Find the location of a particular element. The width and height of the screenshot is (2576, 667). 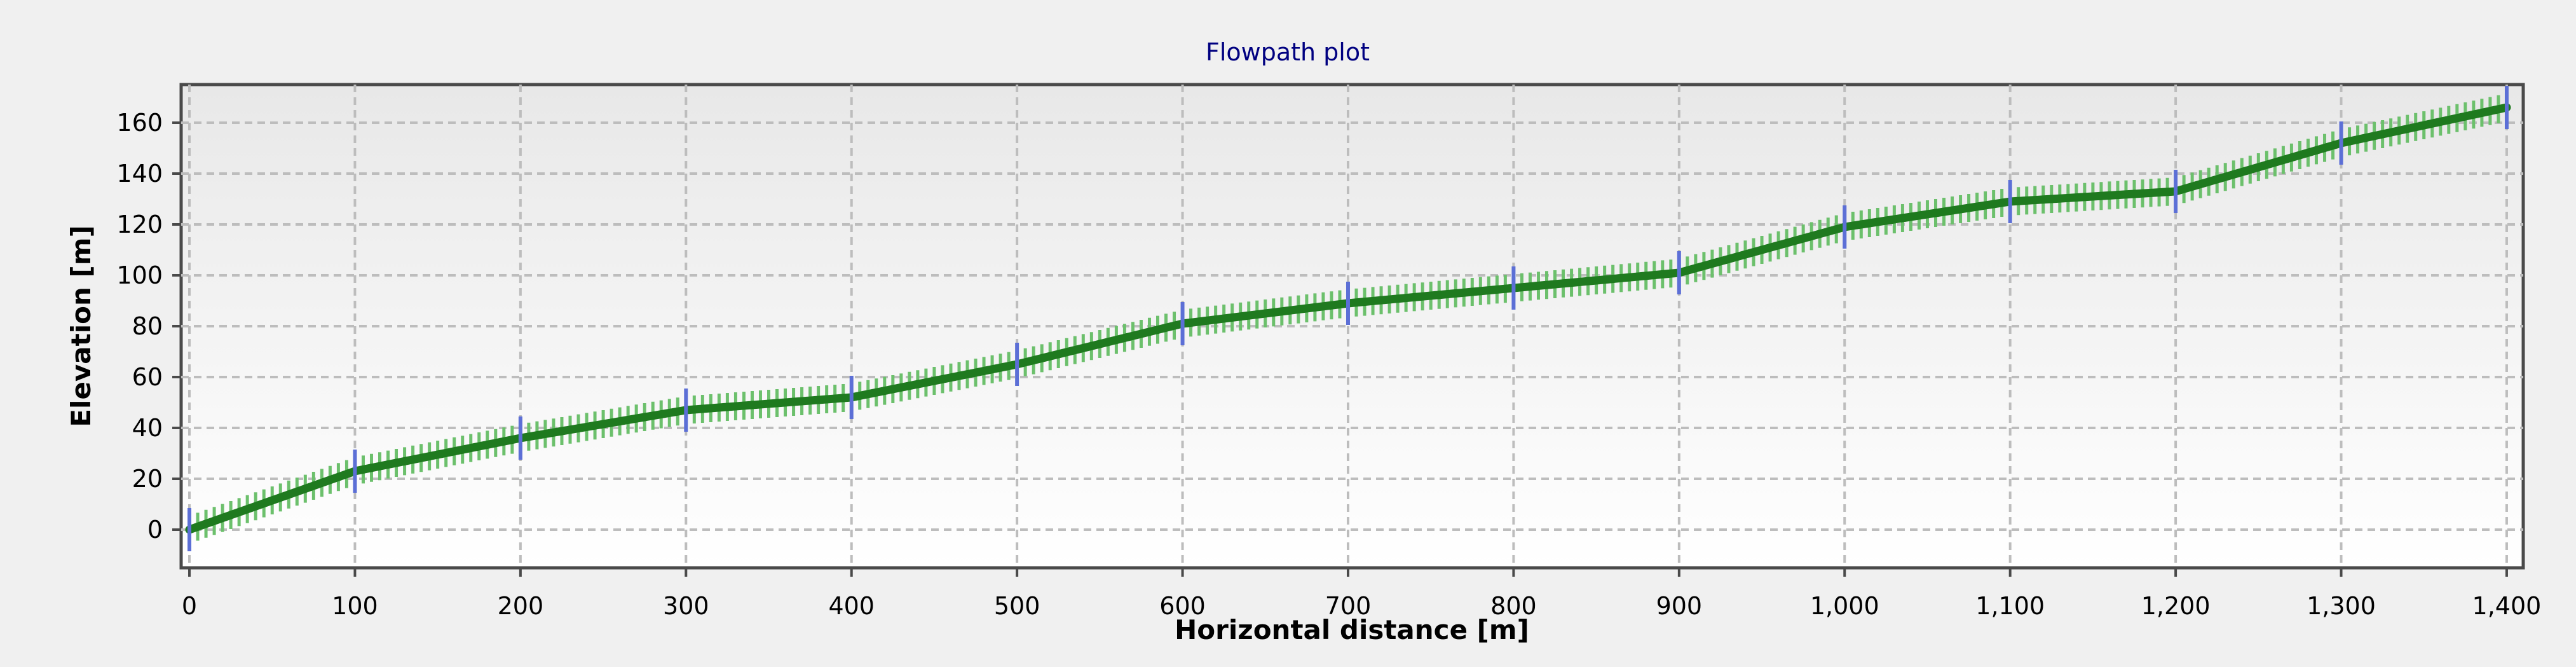

y-tick-label: 20 is located at coordinates (147, 479).